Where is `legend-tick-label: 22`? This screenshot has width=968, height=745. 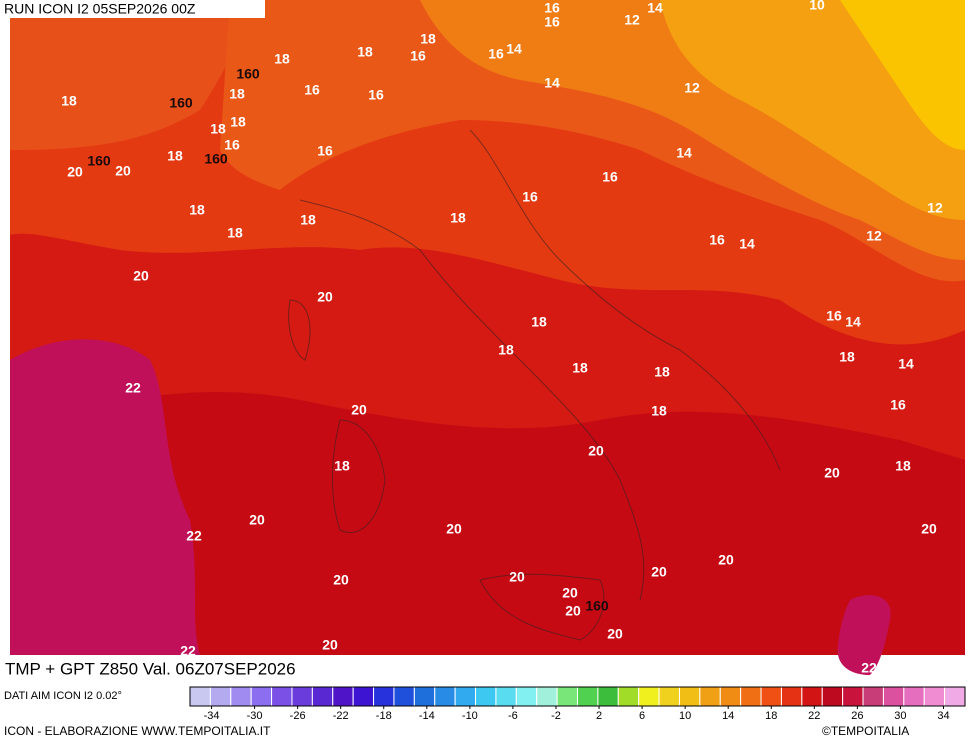 legend-tick-label: 22 is located at coordinates (814, 716).